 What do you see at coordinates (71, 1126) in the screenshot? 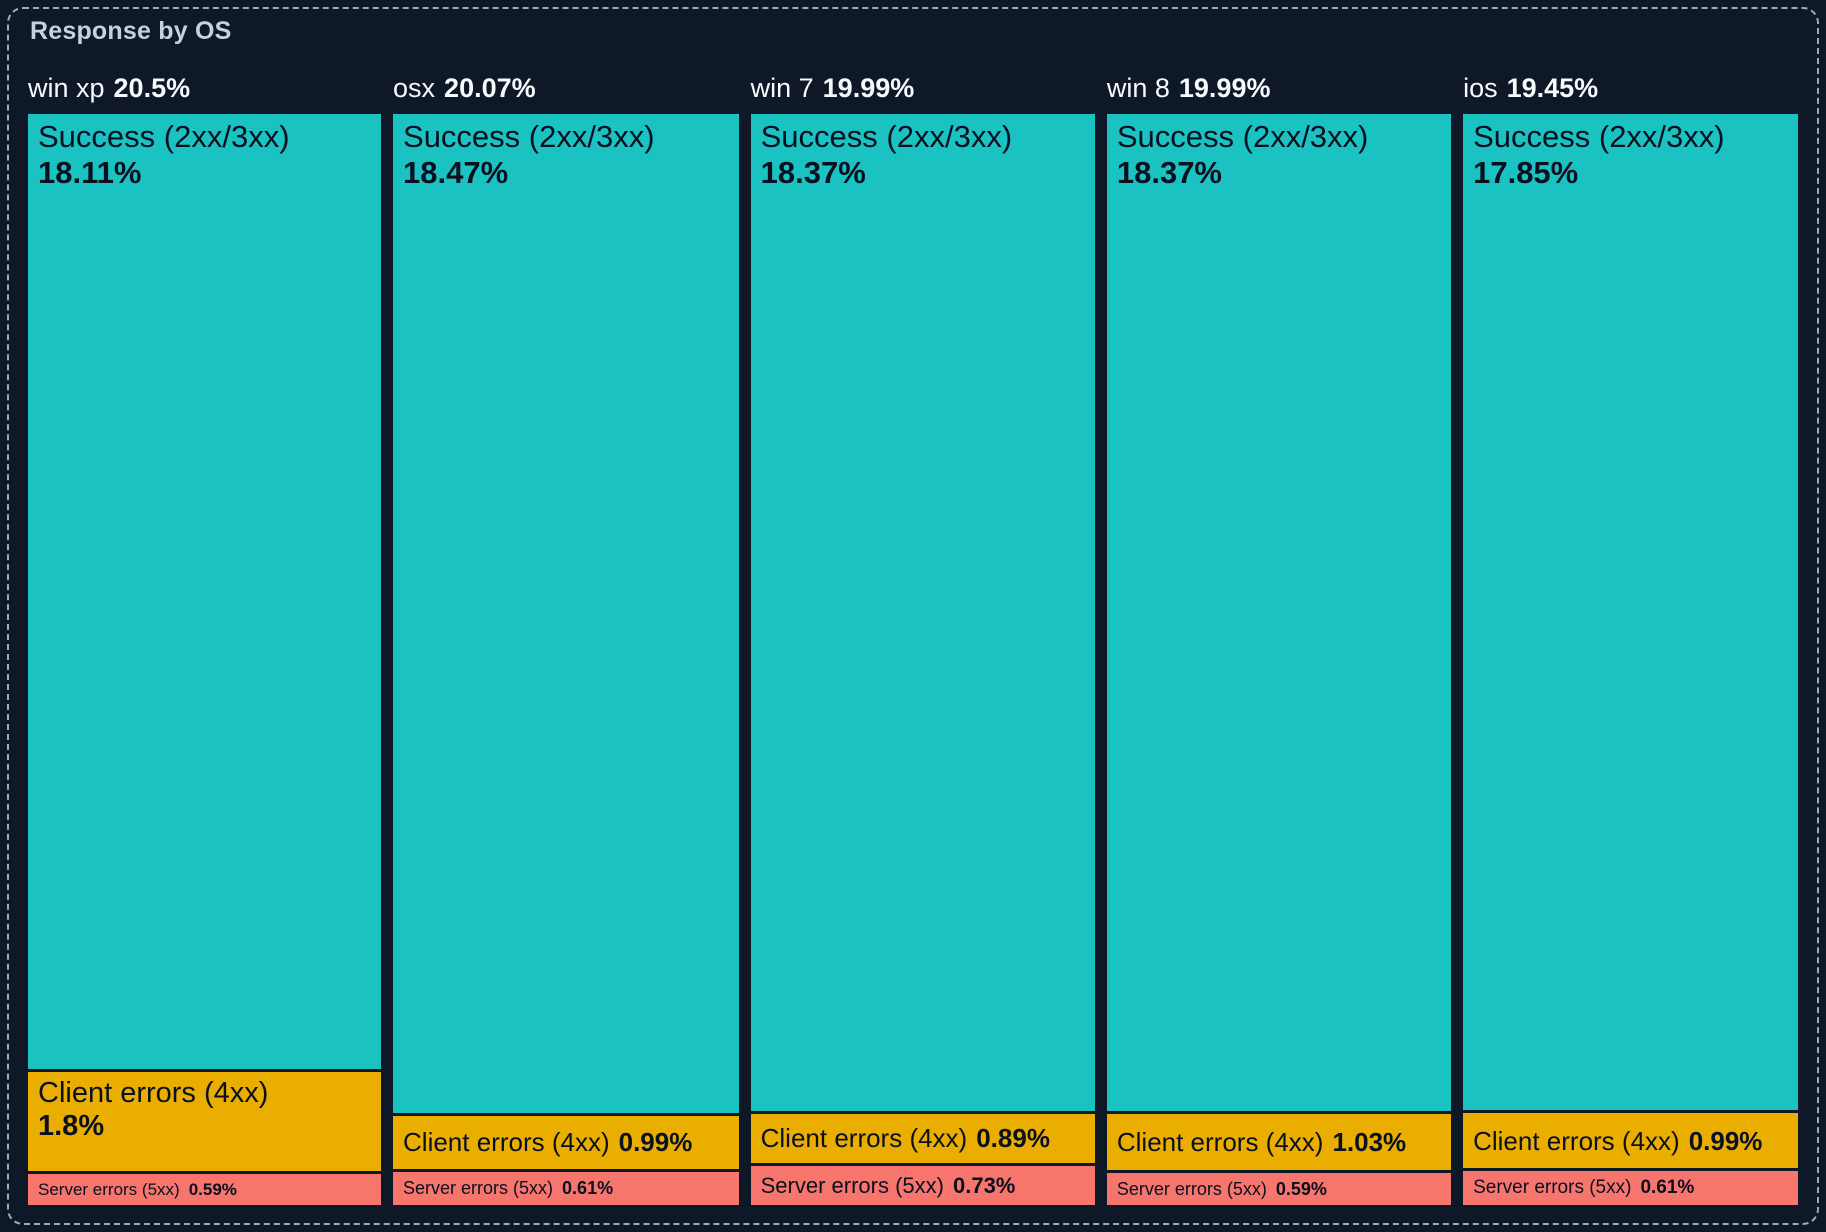
I see `segment-percent: 1.8%` at bounding box center [71, 1126].